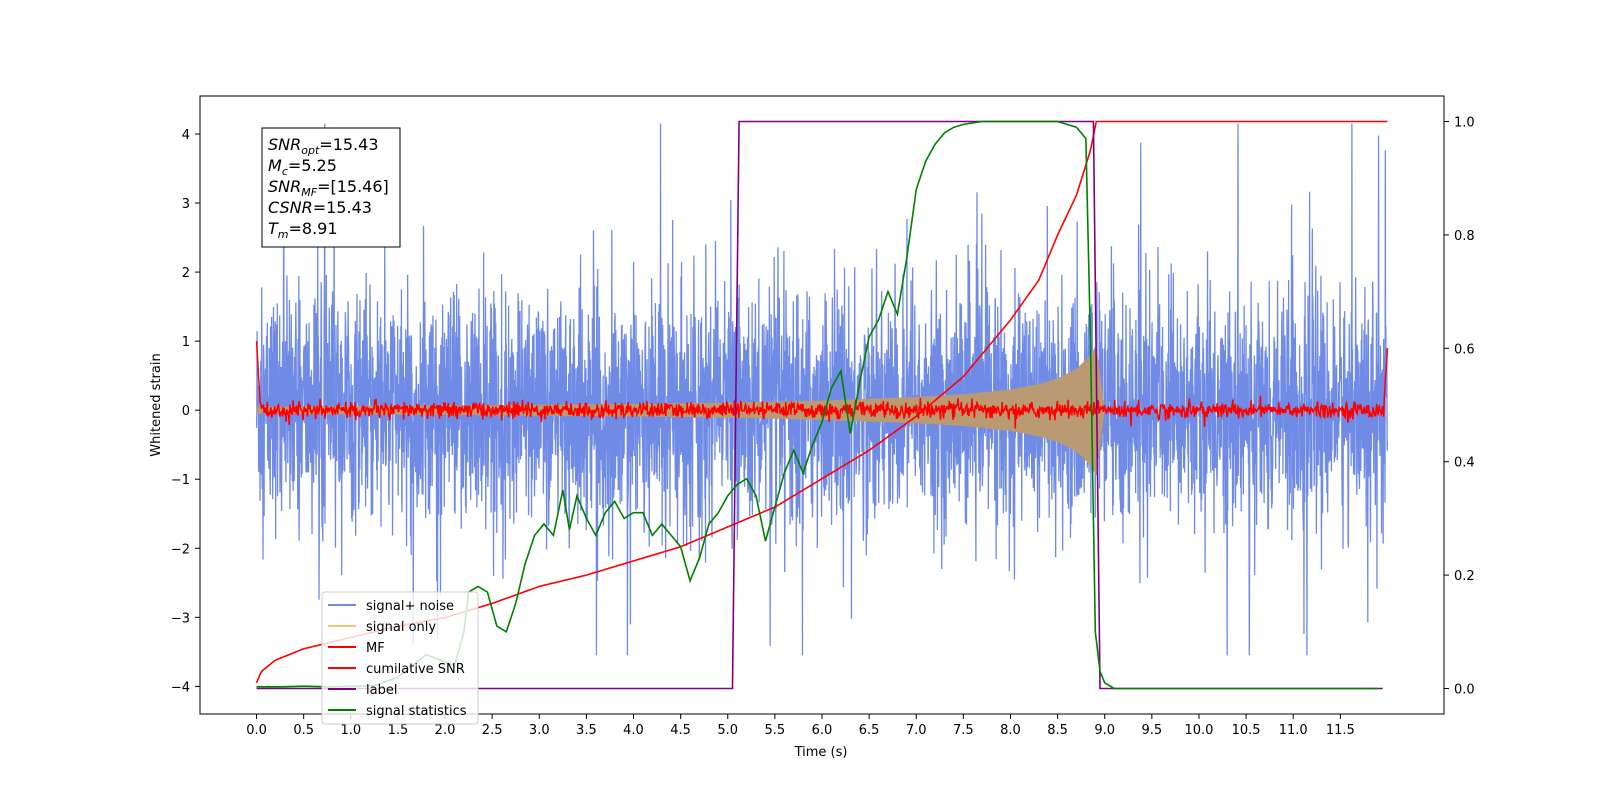 Image resolution: width=1600 pixels, height=800 pixels. I want to click on annotation-line: Mc=5.25, so click(302, 167).